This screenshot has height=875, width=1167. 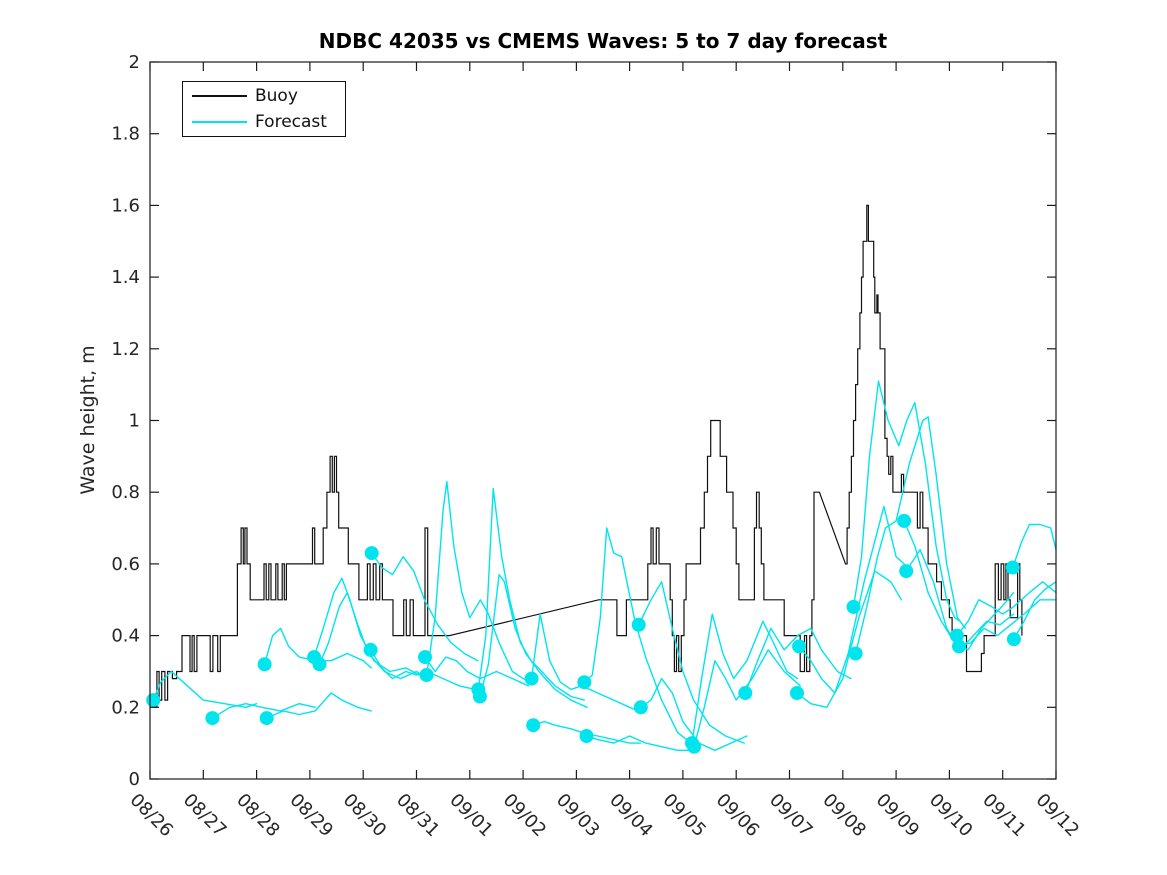 I want to click on legend-label-buoy: Buoy, so click(x=276, y=95).